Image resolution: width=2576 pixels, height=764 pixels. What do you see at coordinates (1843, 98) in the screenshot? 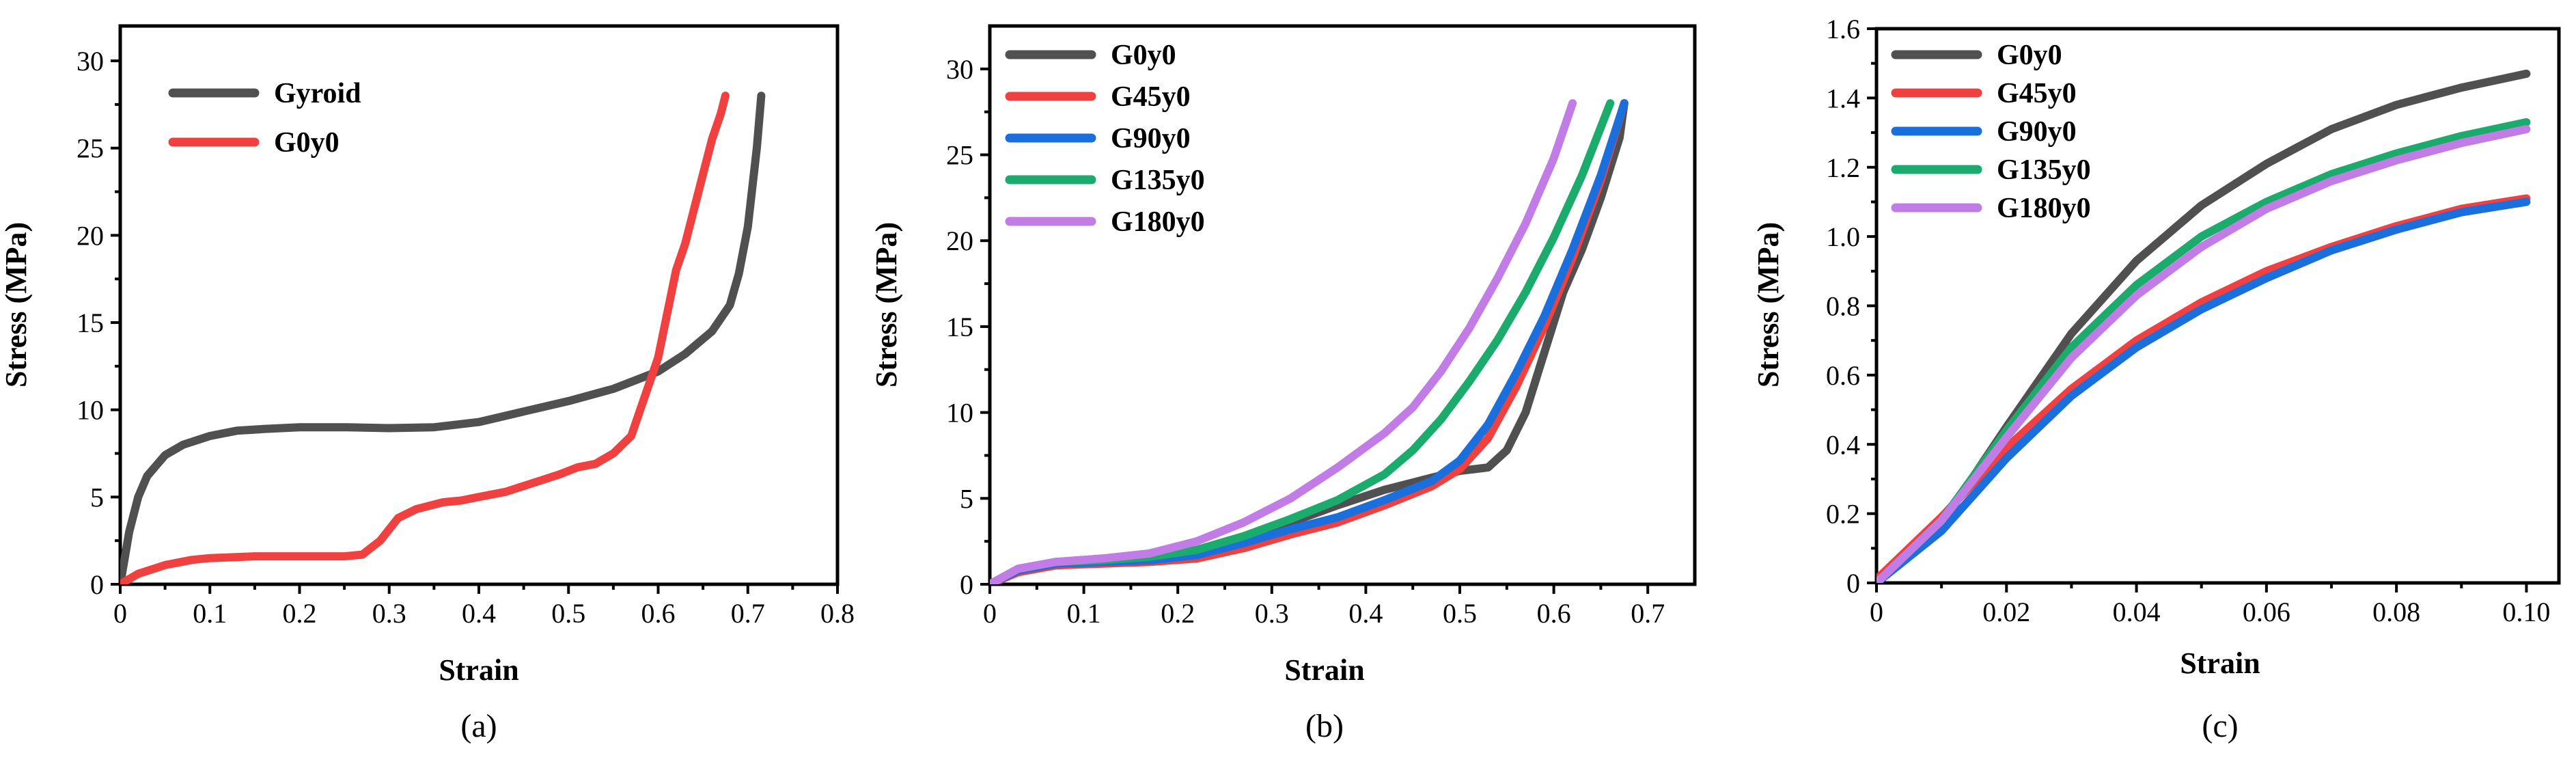
I see `y-tick-label: 1.4` at bounding box center [1843, 98].